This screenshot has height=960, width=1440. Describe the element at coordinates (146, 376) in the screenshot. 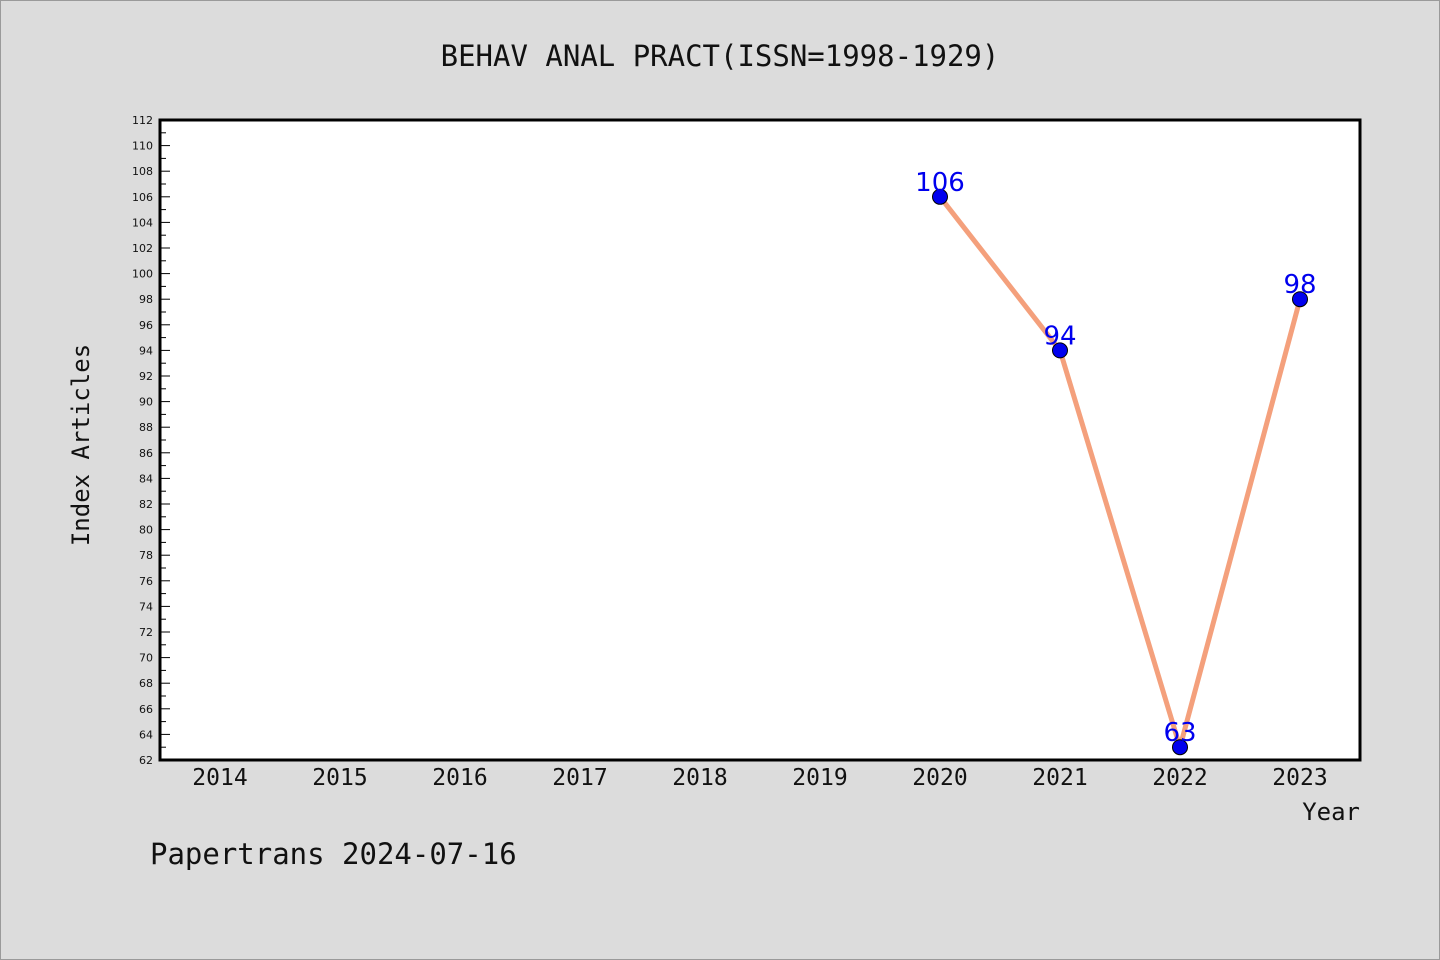

I see `y-tick-label: 92` at that location.